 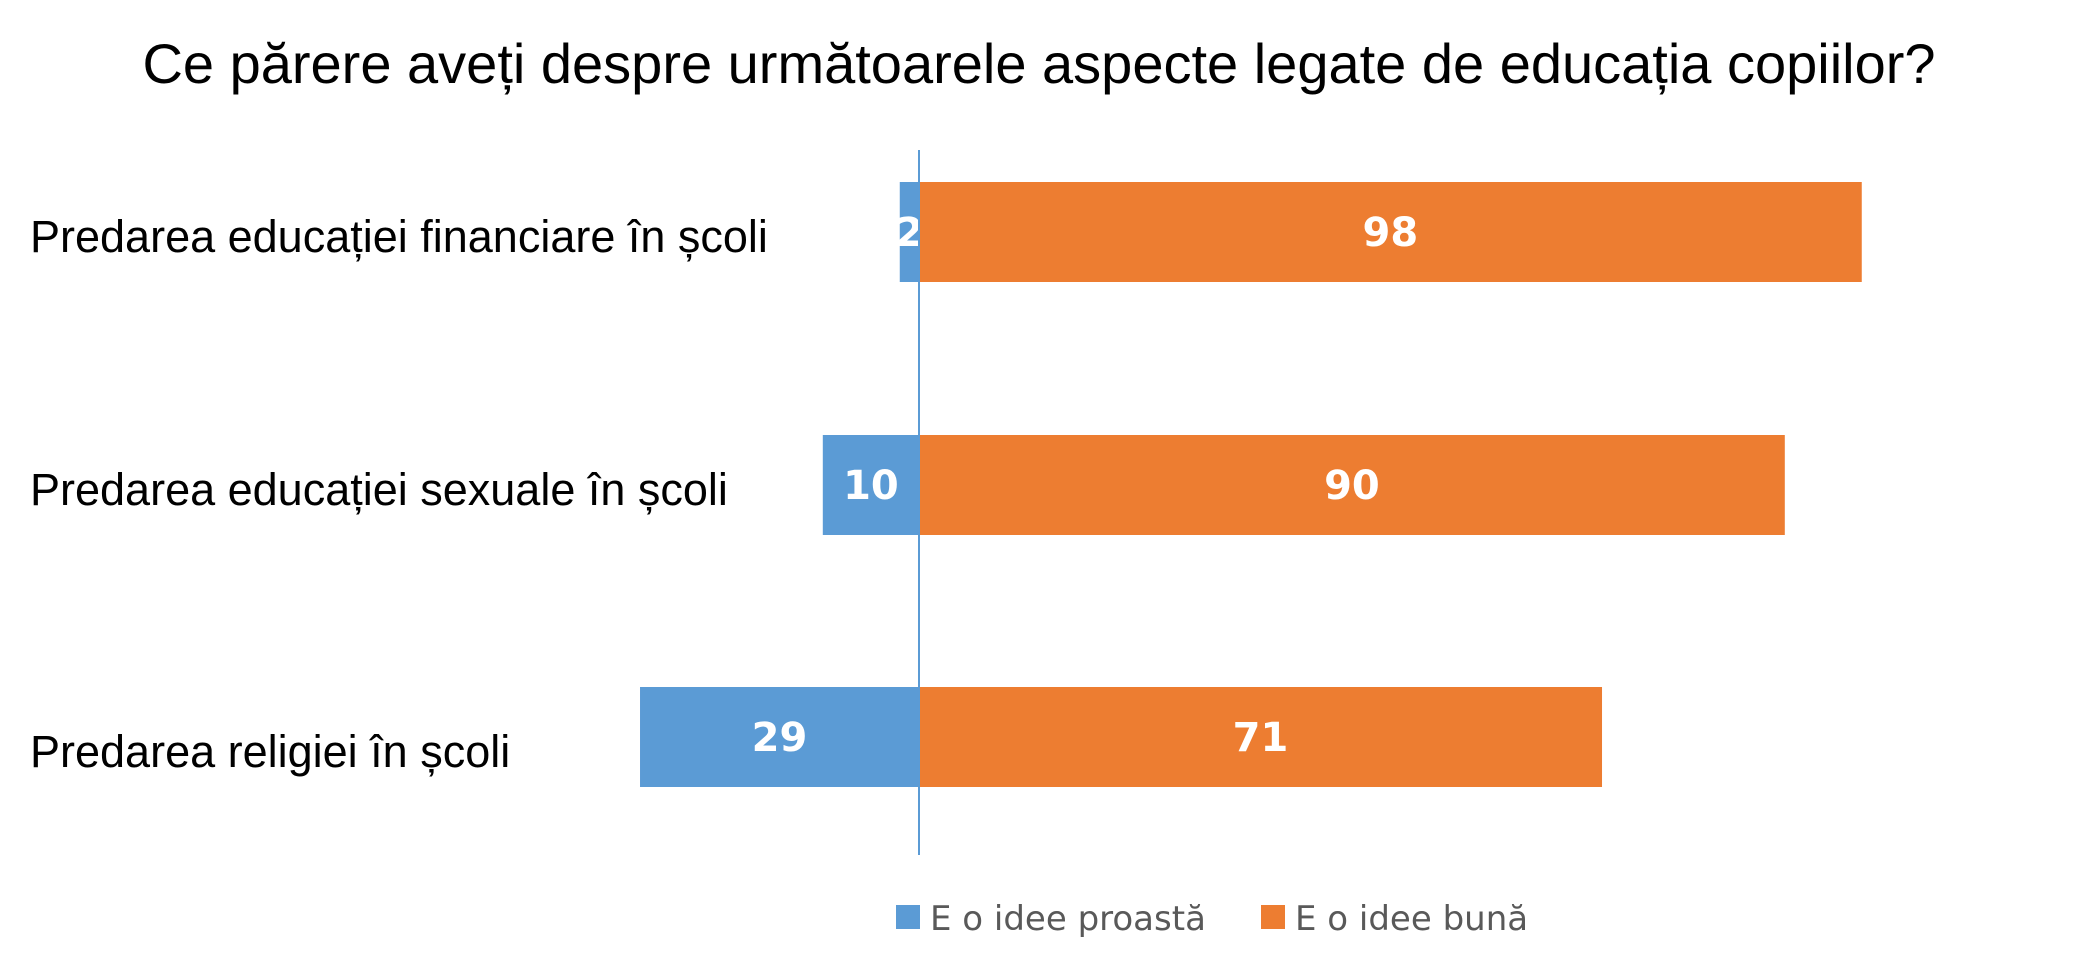 I want to click on data-label: 71, so click(x=1261, y=738).